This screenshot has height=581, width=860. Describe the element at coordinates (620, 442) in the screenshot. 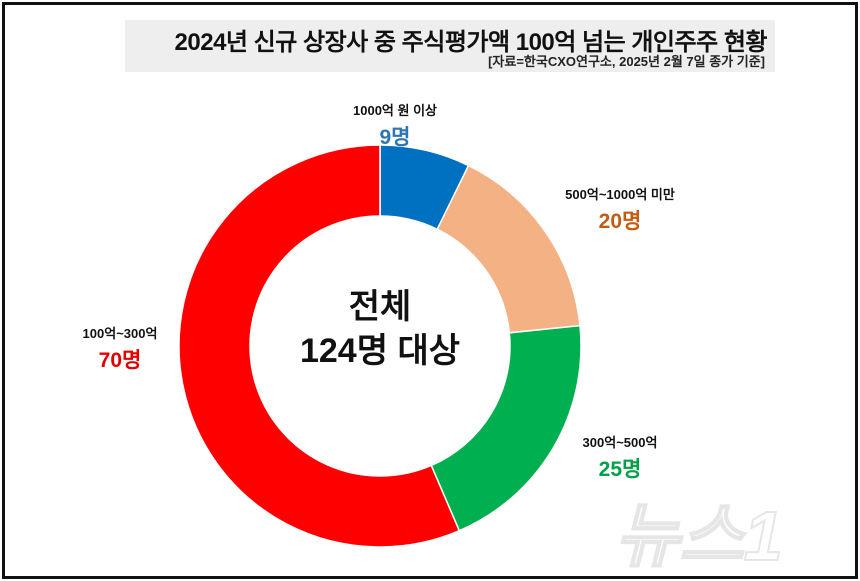

I see `slice-category: 300억~500억` at that location.